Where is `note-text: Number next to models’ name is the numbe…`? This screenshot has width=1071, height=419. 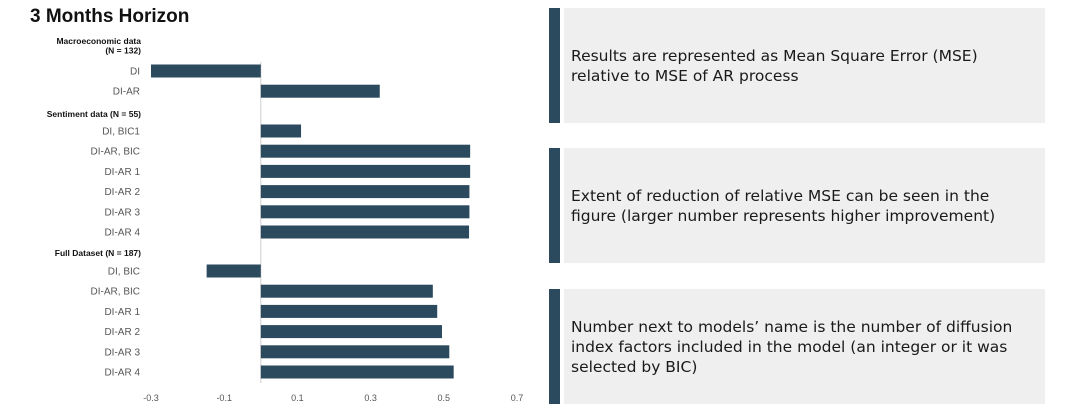 note-text: Number next to models’ name is the numbe… is located at coordinates (792, 346).